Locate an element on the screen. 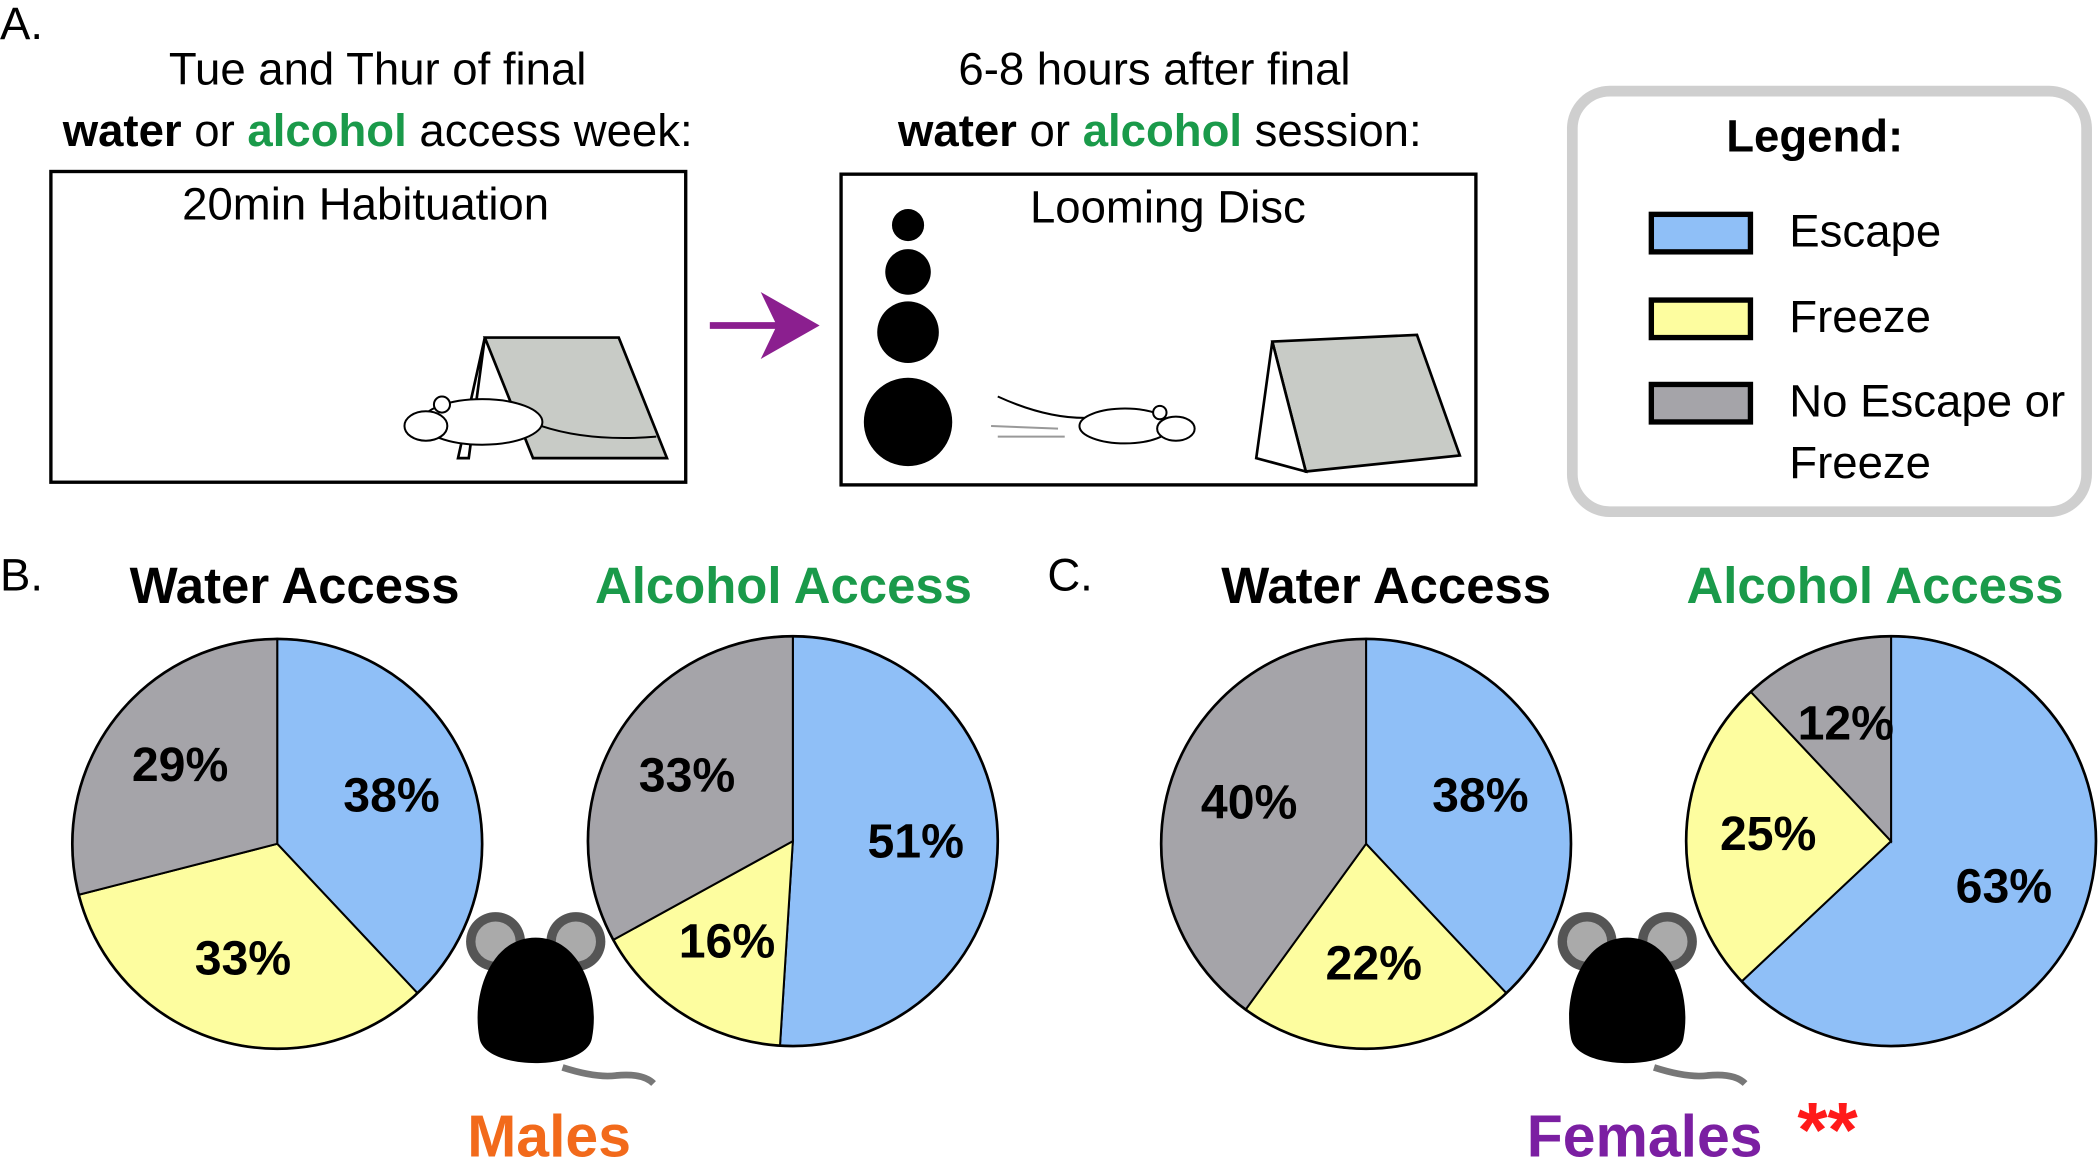 The width and height of the screenshot is (2100, 1168). significance: ** is located at coordinates (1827, 1127).